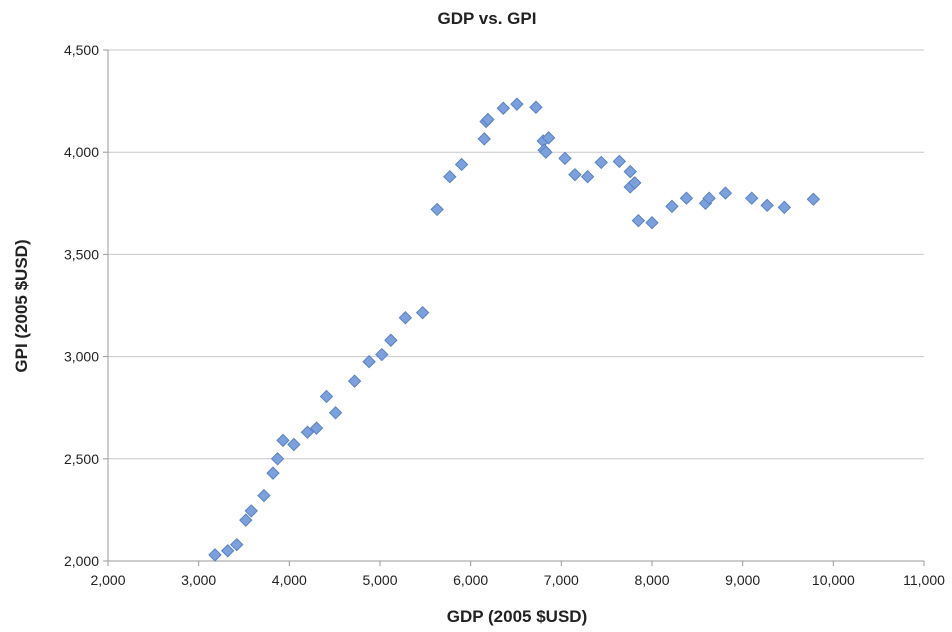 This screenshot has height=632, width=952. What do you see at coordinates (198, 580) in the screenshot?
I see `x-tick-label: 3,000` at bounding box center [198, 580].